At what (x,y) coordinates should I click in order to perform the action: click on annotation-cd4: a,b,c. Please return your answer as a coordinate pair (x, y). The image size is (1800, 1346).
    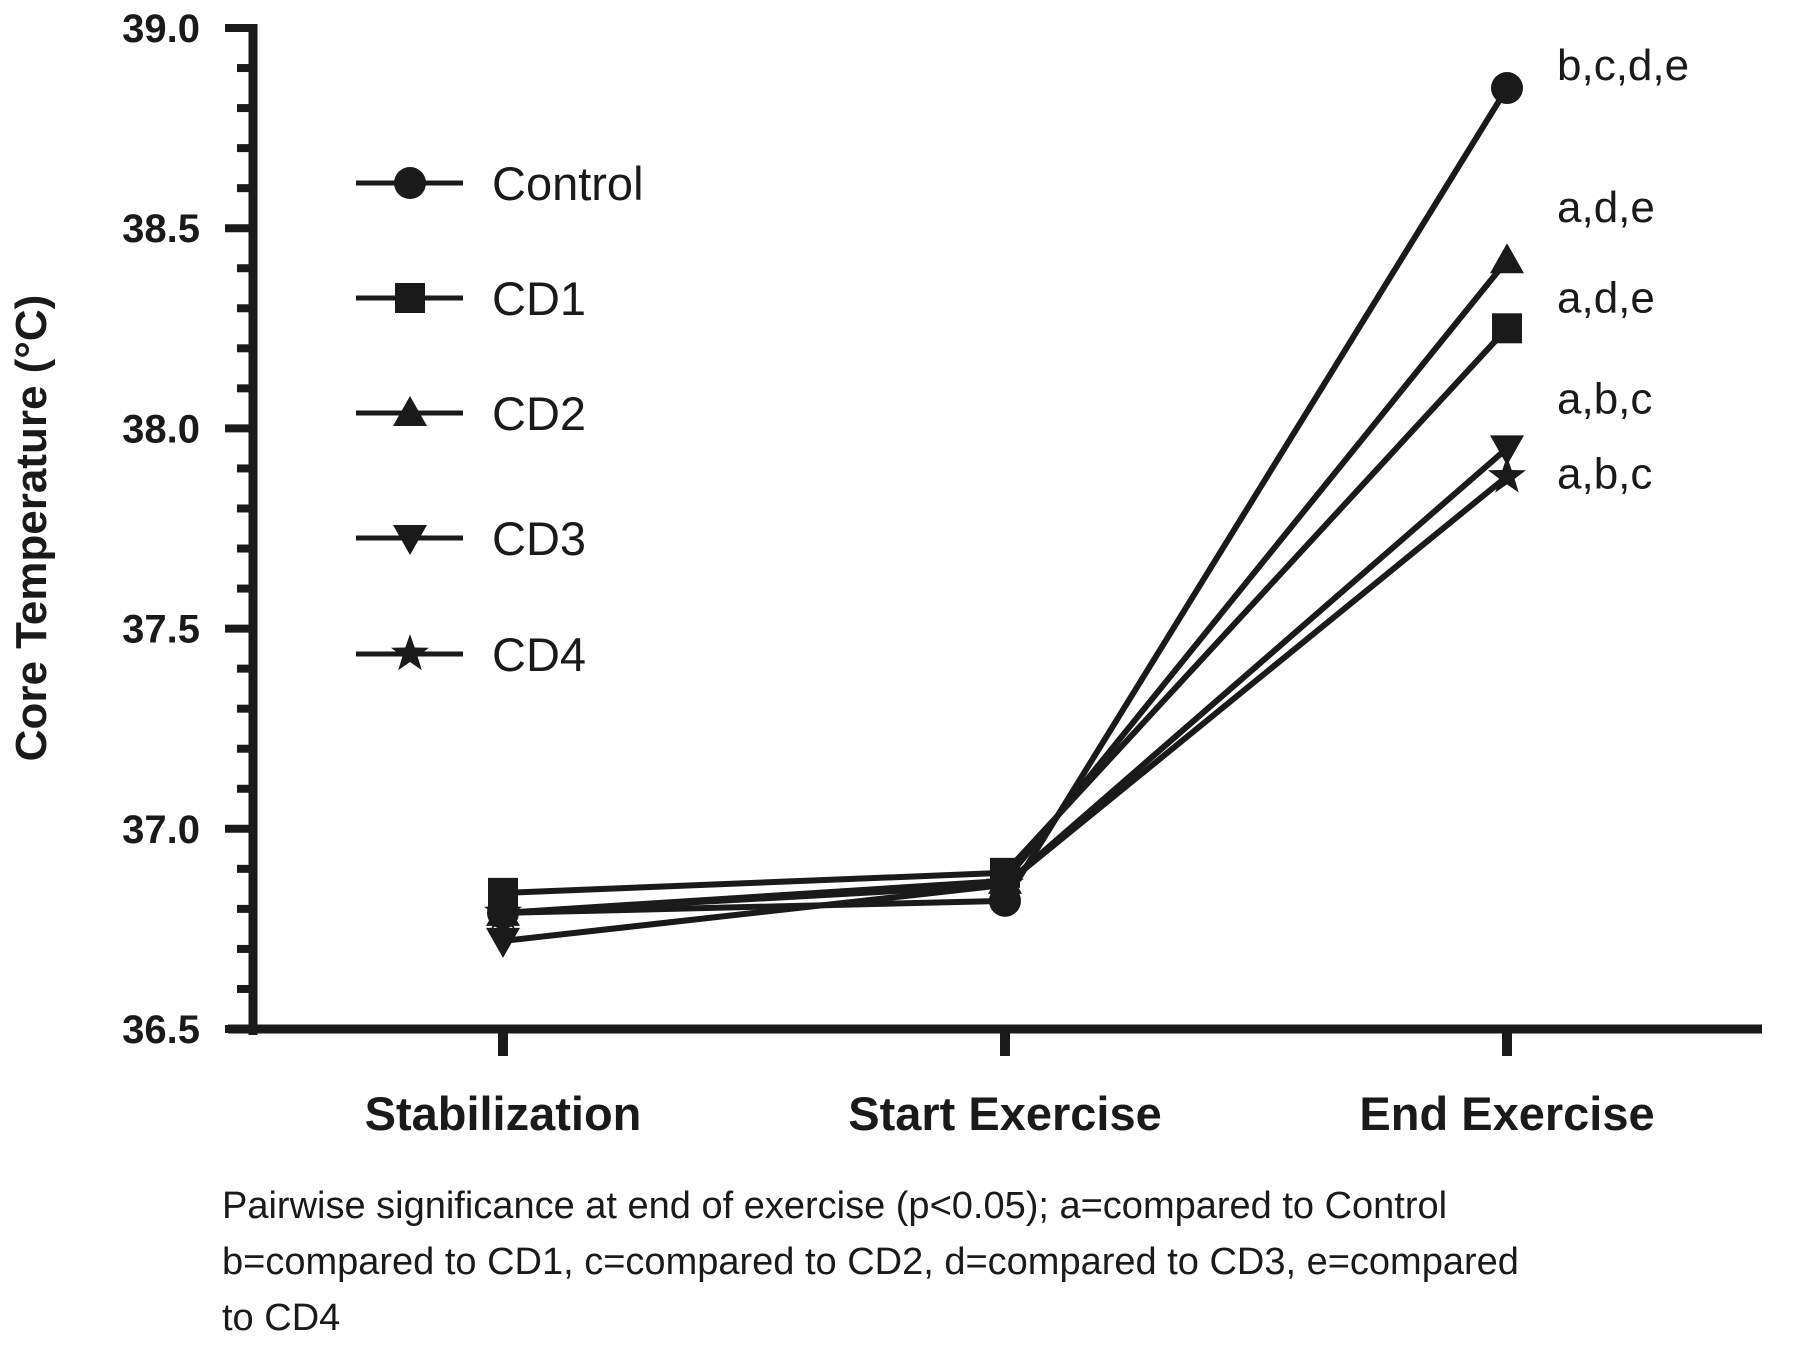
    Looking at the image, I should click on (1604, 473).